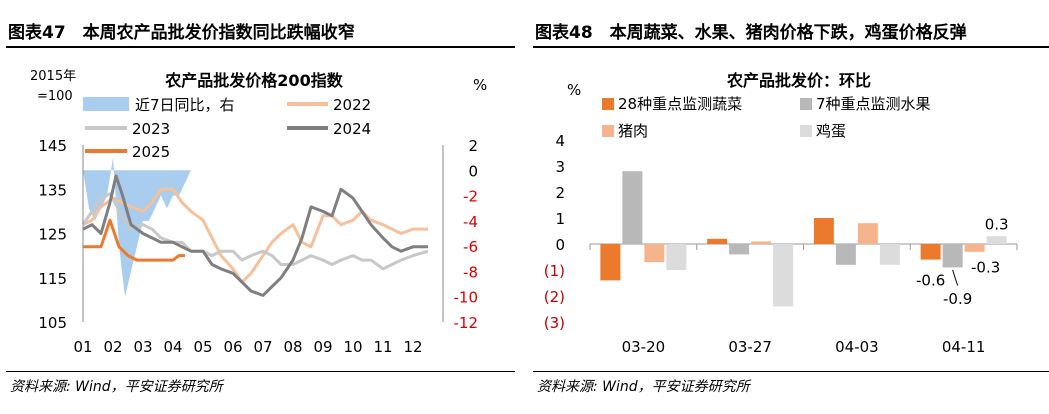  Describe the element at coordinates (466, 298) in the screenshot. I see `right-ytick-label: -10` at that location.